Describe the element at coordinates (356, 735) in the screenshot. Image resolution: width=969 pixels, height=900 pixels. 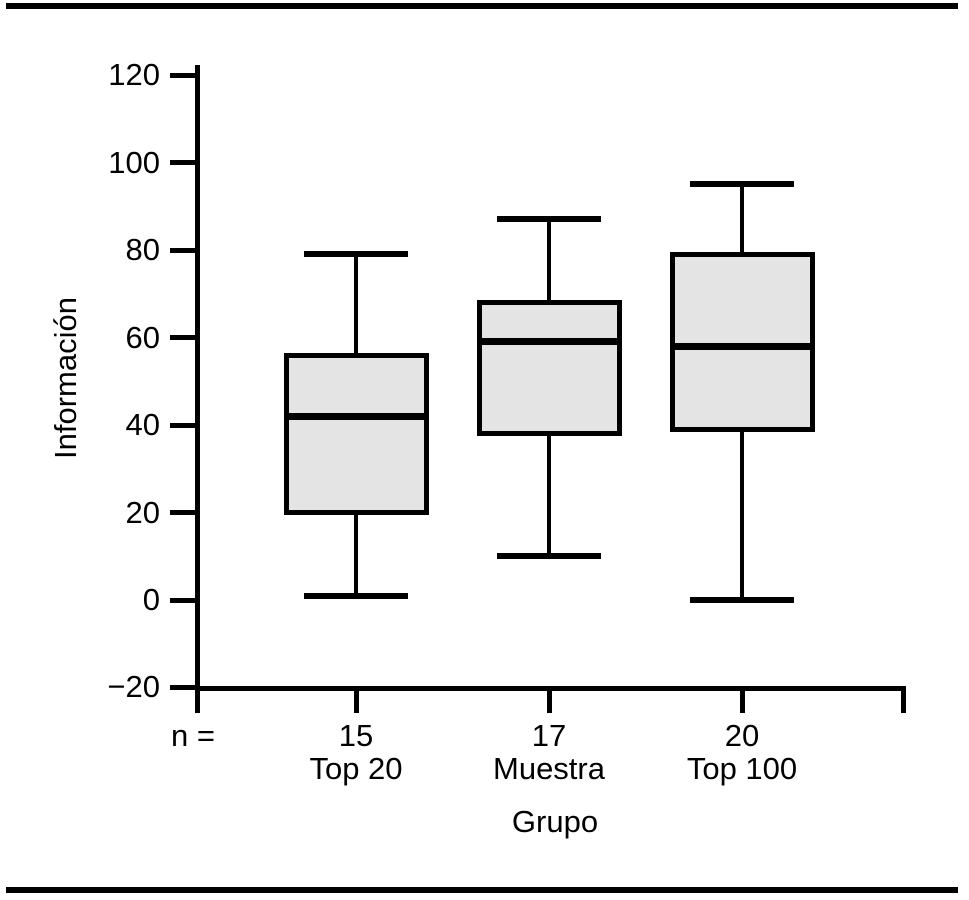
I see `category-n: 15` at that location.